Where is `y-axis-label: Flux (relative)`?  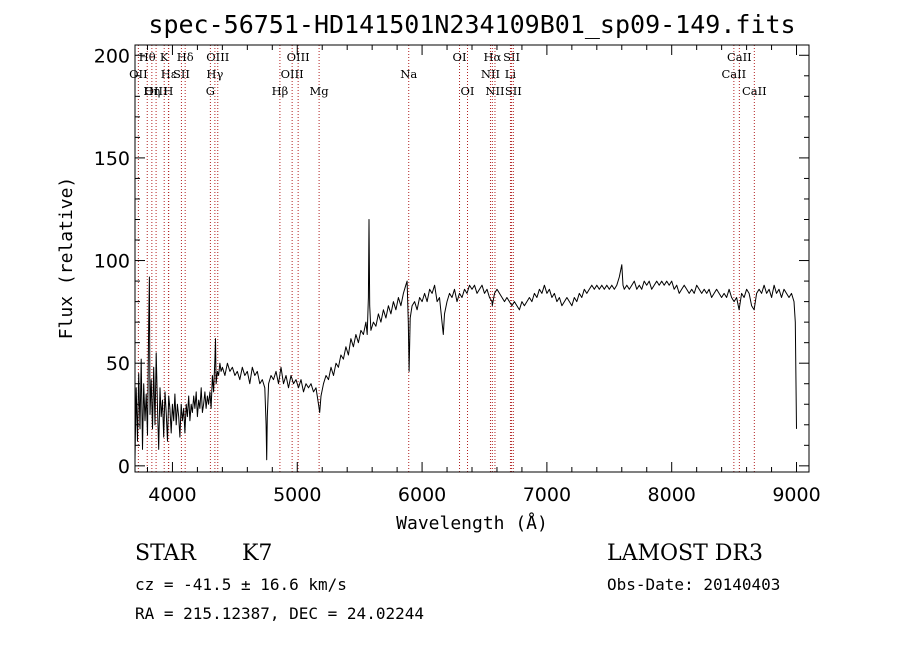
y-axis-label: Flux (relative) is located at coordinates (66, 258).